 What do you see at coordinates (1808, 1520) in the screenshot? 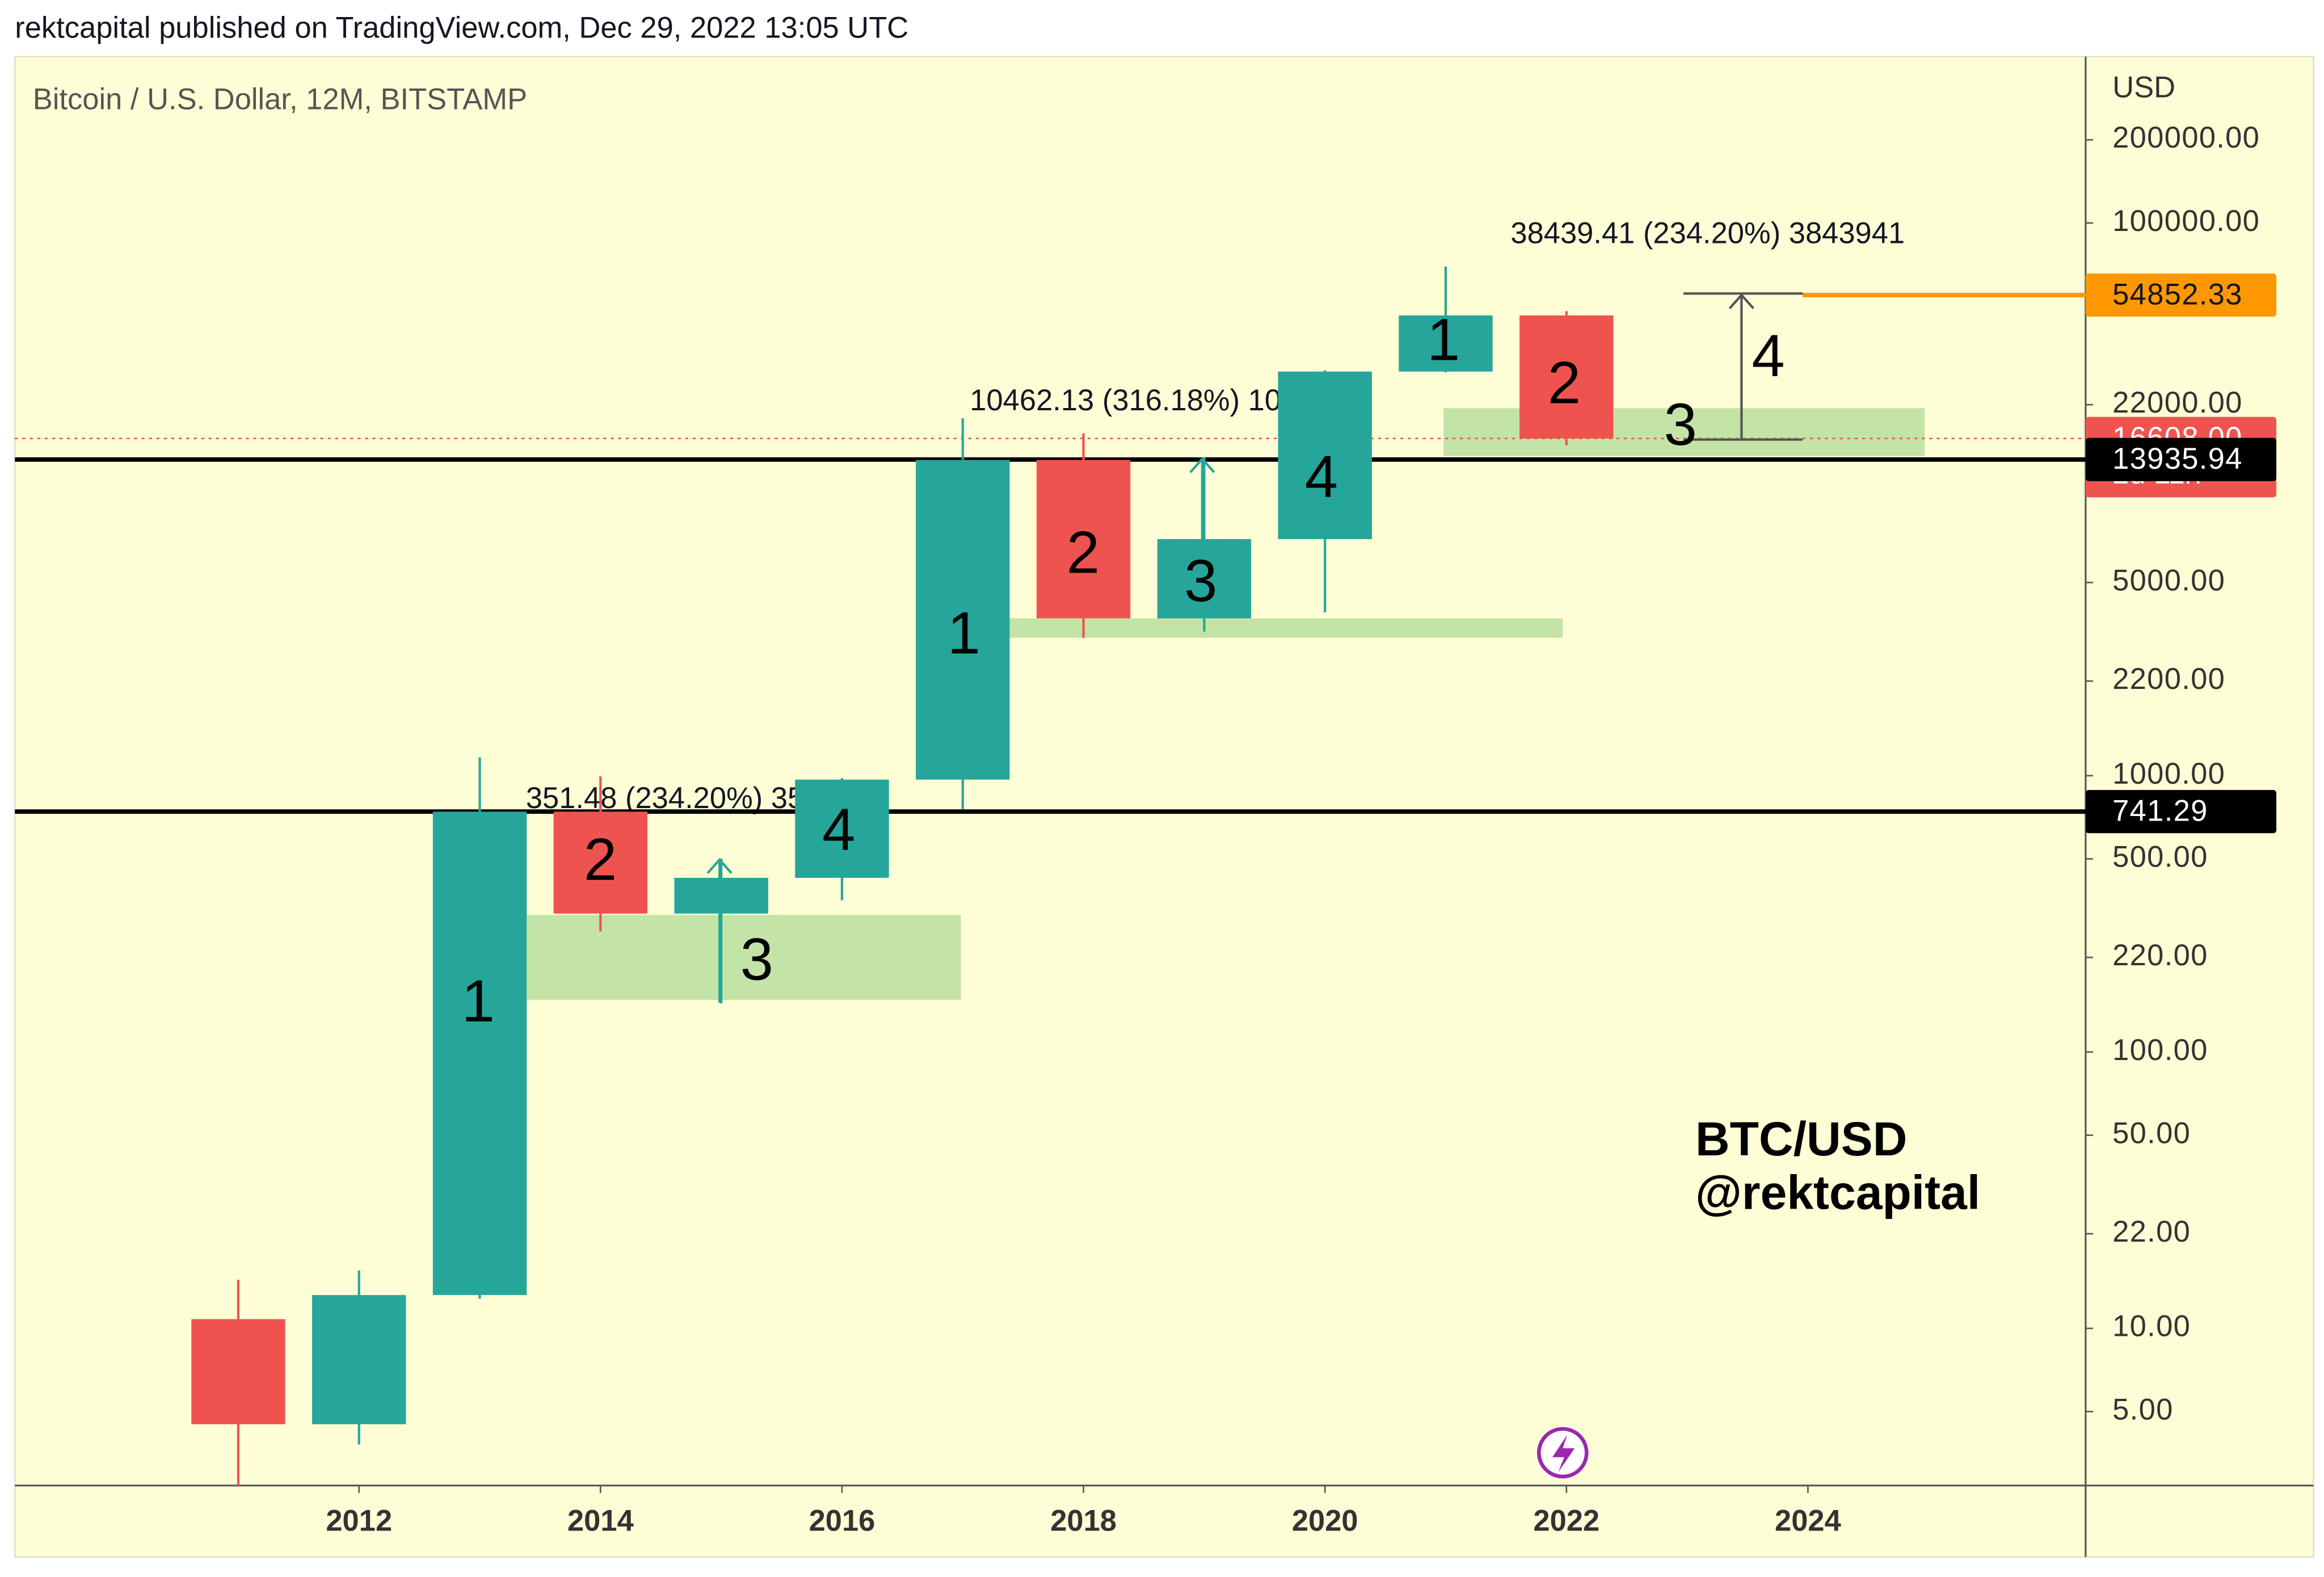
I see `x-tick-label: 2024` at bounding box center [1808, 1520].